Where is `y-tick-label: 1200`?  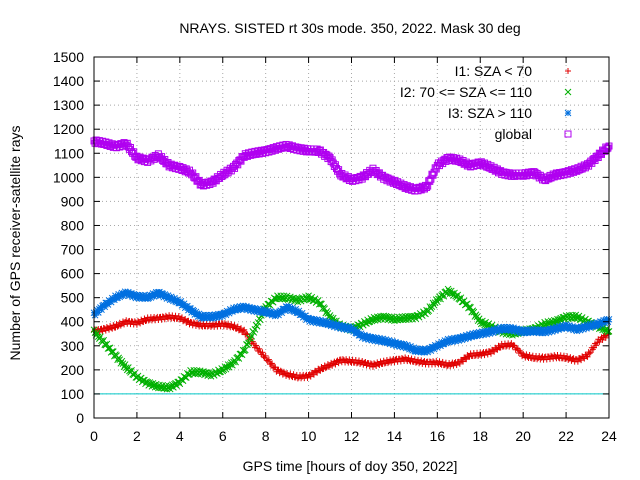
y-tick-label: 1200 is located at coordinates (68, 129).